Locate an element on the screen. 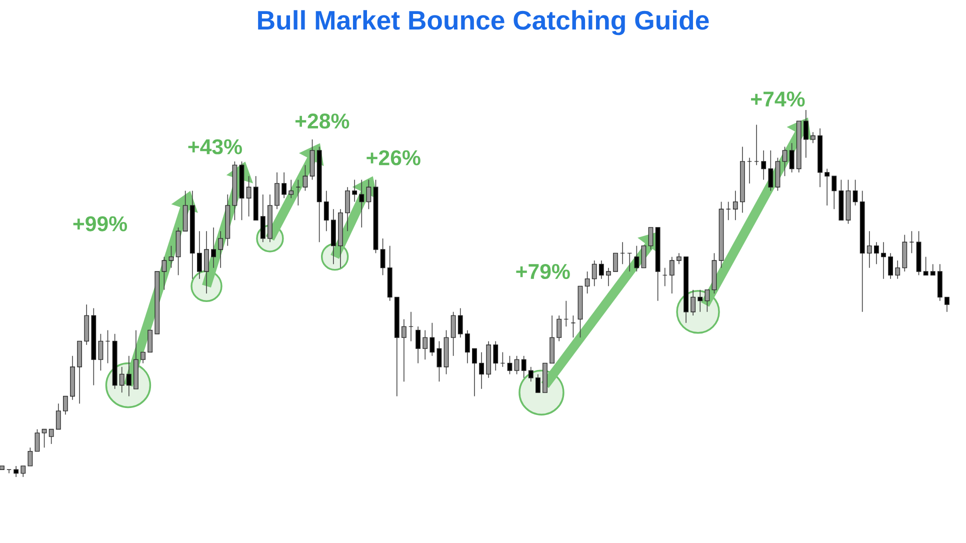 This screenshot has width=966, height=543. annotation: +28% is located at coordinates (322, 121).